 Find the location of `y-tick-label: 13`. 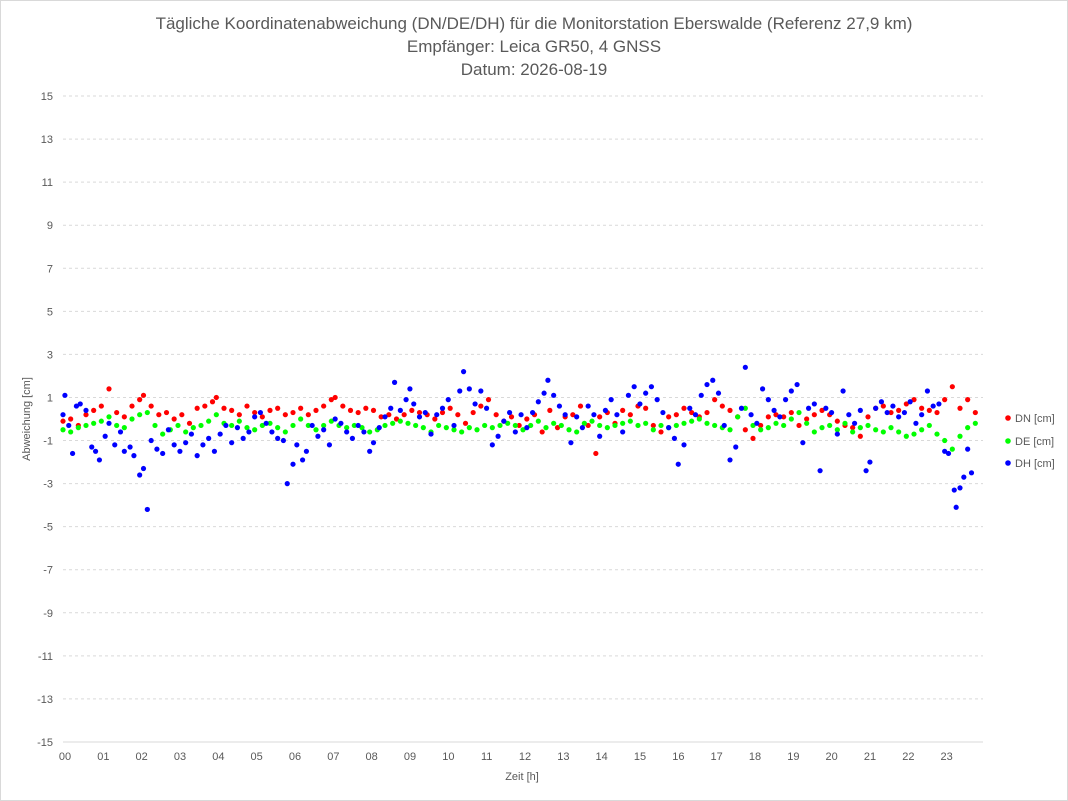

y-tick-label: 13 is located at coordinates (47, 140).